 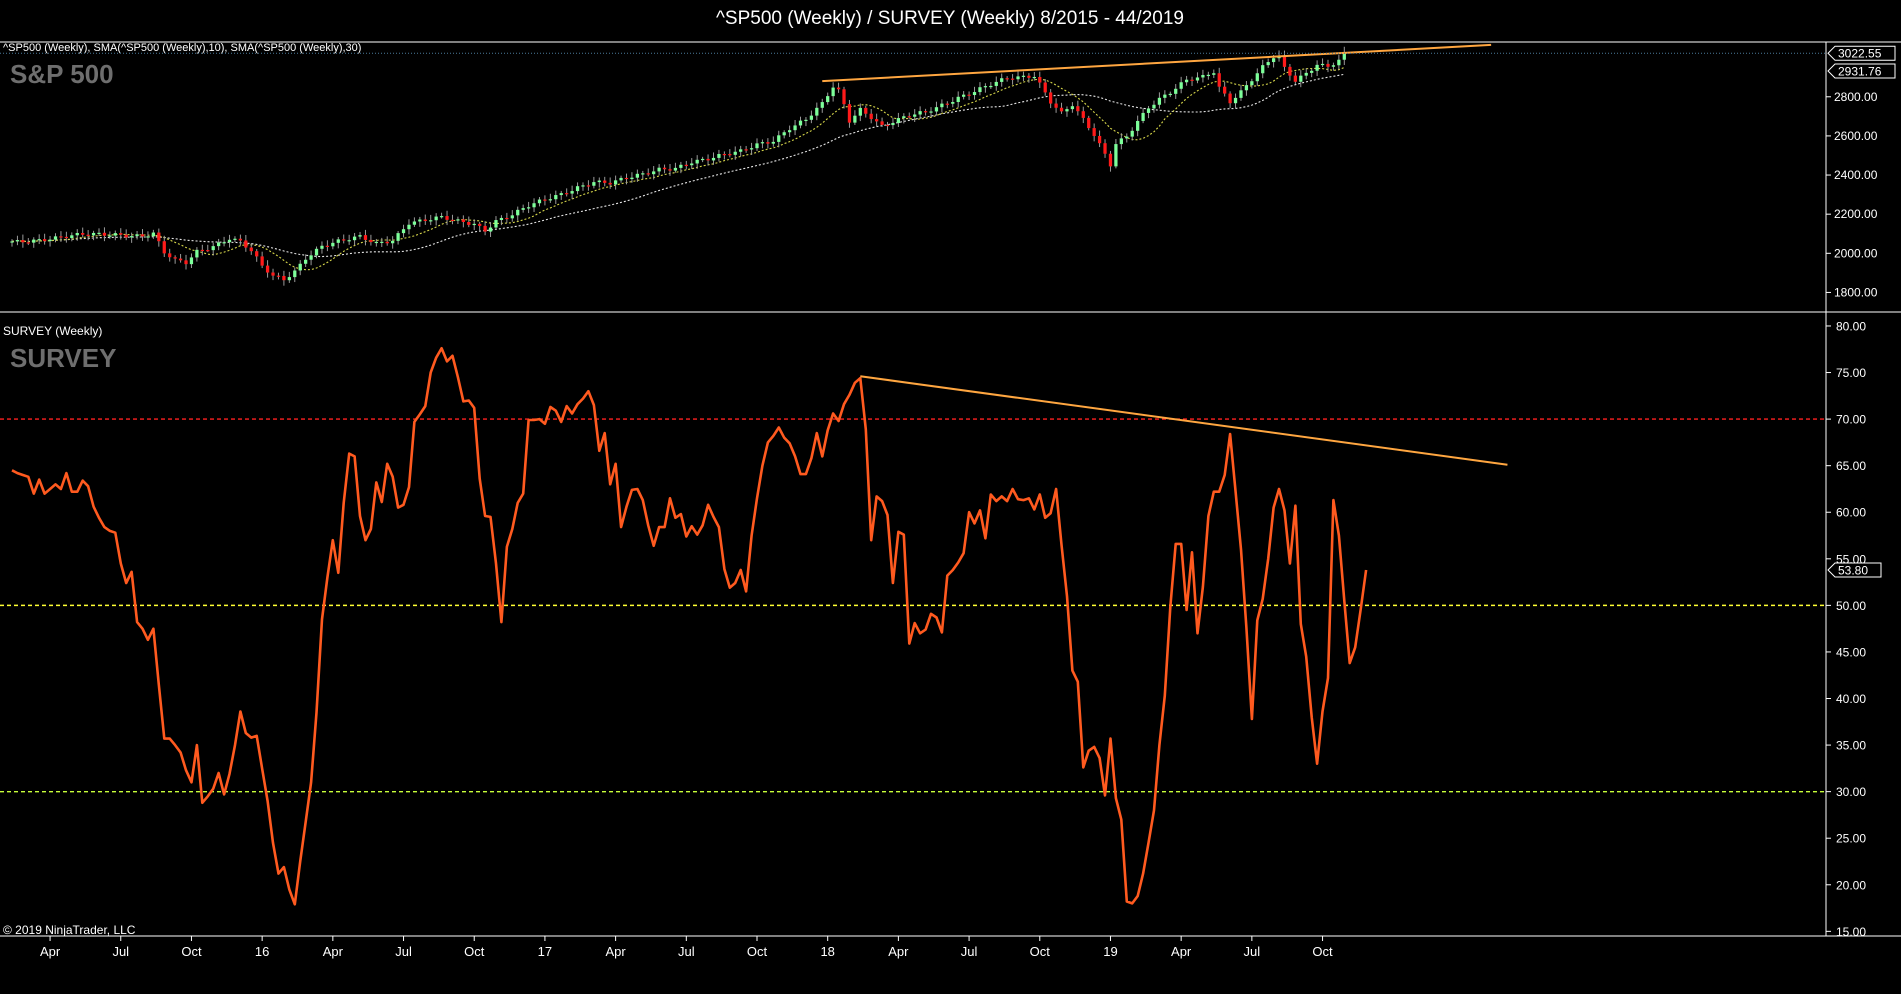 What do you see at coordinates (678, 165) in the screenshot?
I see `sma30-line` at bounding box center [678, 165].